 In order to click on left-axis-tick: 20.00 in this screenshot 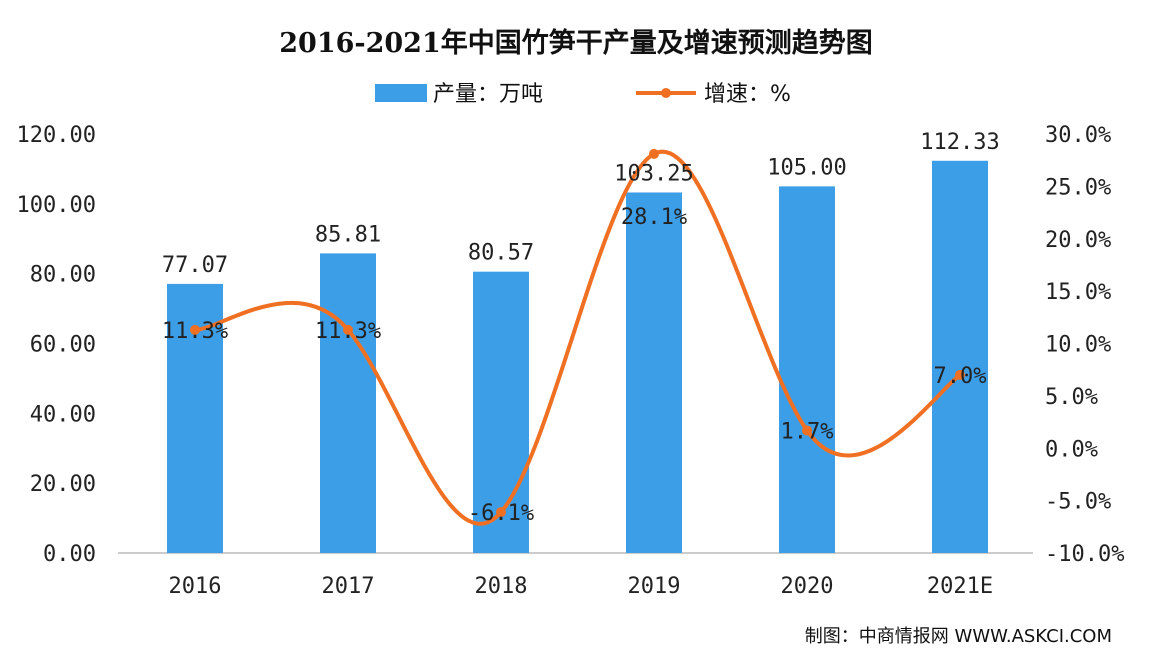, I will do `click(63, 484)`.